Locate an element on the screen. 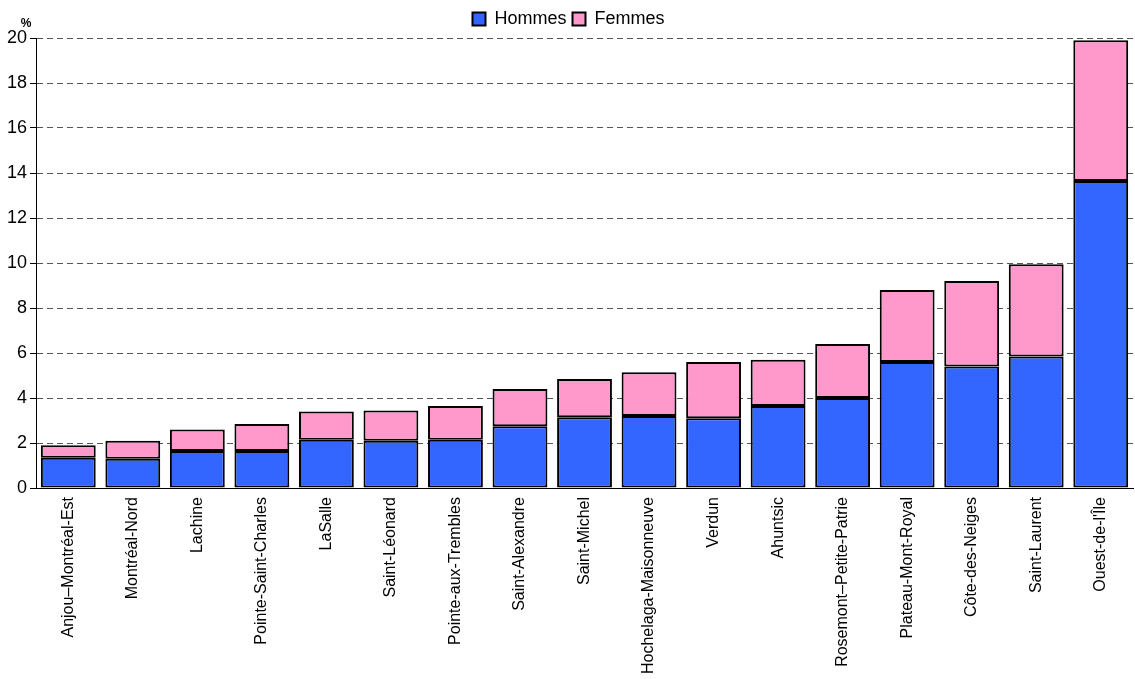 The height and width of the screenshot is (679, 1135). y-tick-label: 0 is located at coordinates (22, 486).